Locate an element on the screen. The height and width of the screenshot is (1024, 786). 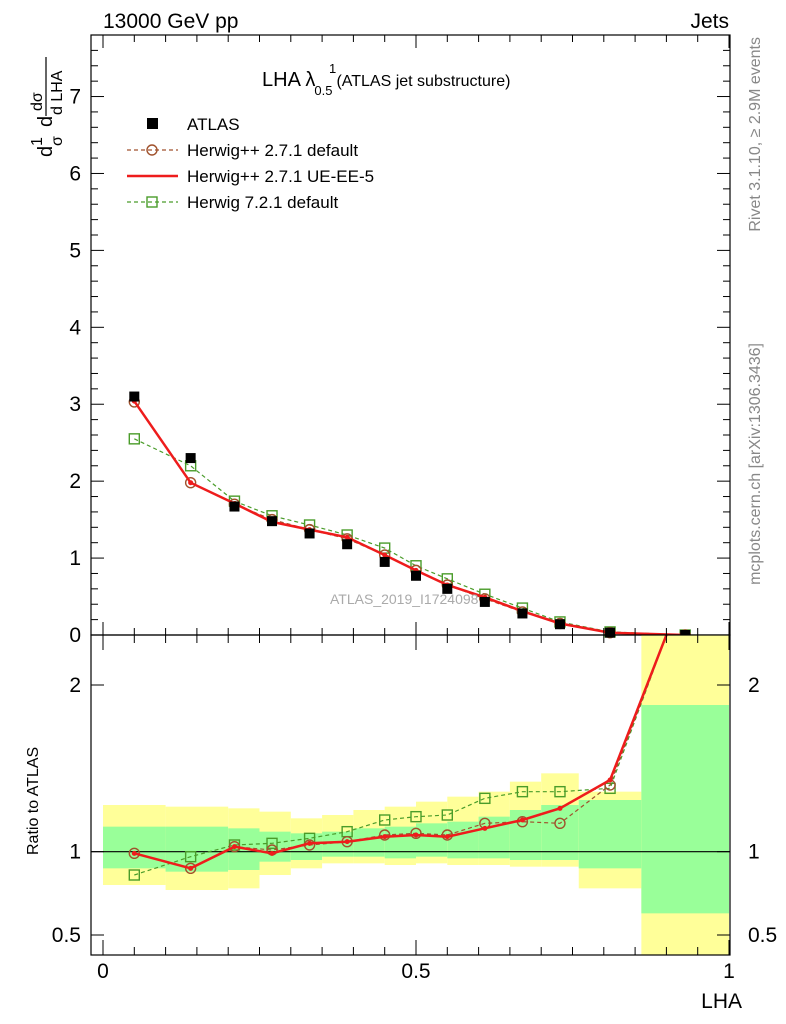
ratio-y-tick-label-right: 0.5 is located at coordinates (762, 935).